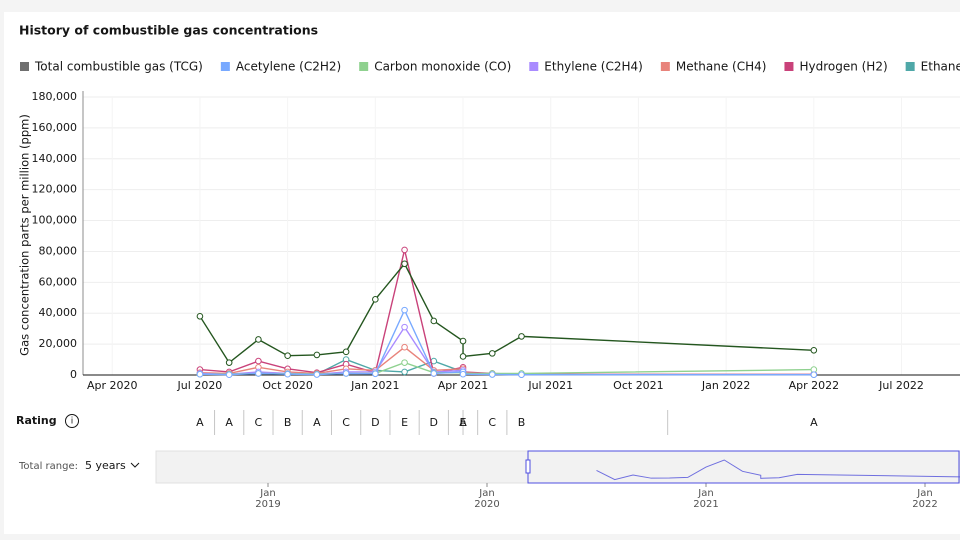  What do you see at coordinates (48, 466) in the screenshot?
I see `range-label: Total range:` at bounding box center [48, 466].